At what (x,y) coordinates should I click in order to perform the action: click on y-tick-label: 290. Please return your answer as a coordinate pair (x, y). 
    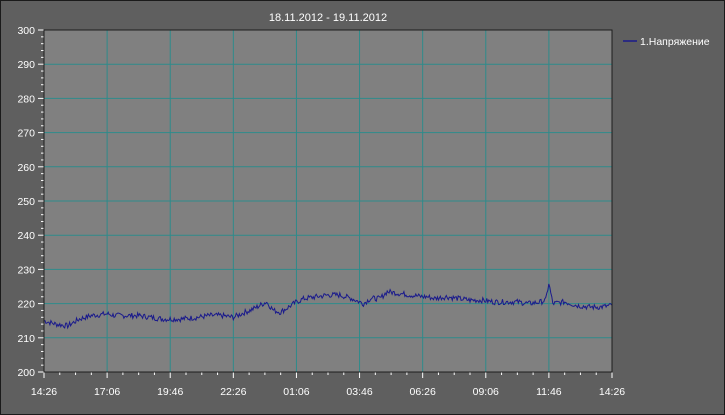
    Looking at the image, I should click on (26, 65).